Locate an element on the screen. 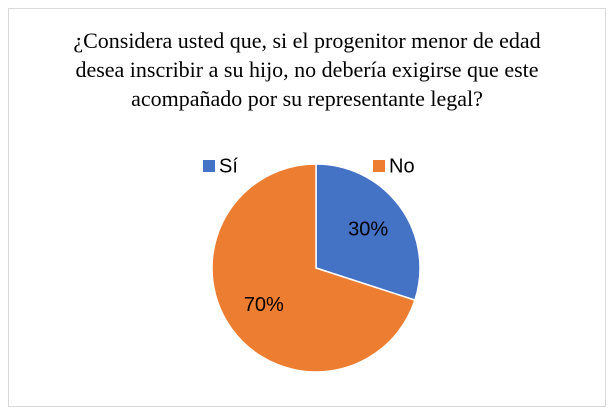 This screenshot has height=412, width=614. data-label: 30% is located at coordinates (368, 229).